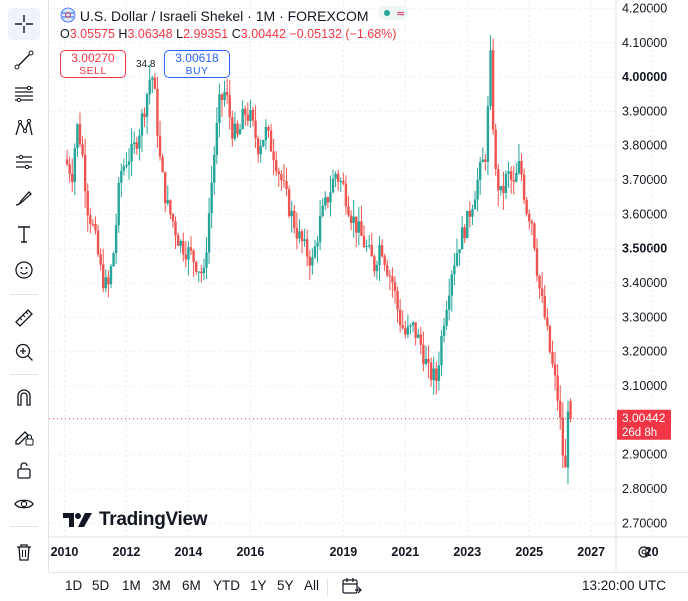 Image resolution: width=688 pixels, height=601 pixels. What do you see at coordinates (24, 470) in the screenshot?
I see `lock-icon` at bounding box center [24, 470].